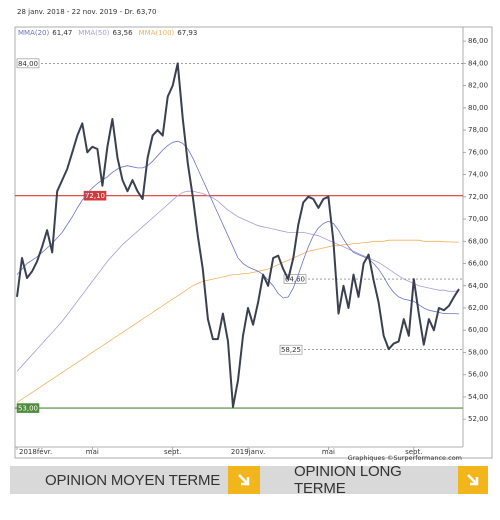 This screenshot has width=500, height=520. Describe the element at coordinates (405, 458) in the screenshot. I see `credit: Graphiques ©Surperformance.com` at that location.